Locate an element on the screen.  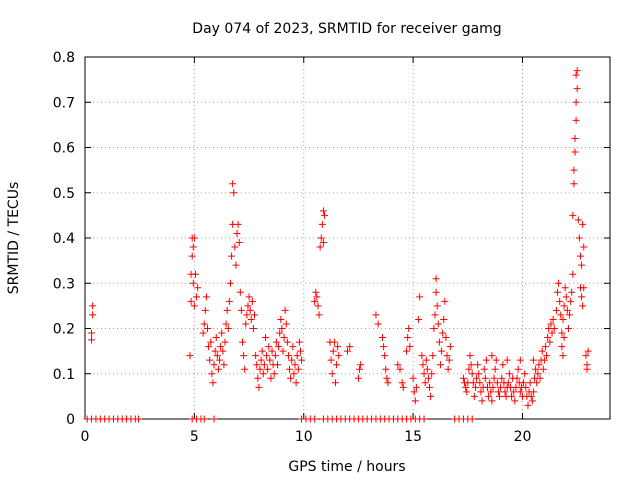
y-tick-label: 0.1 is located at coordinates (64, 375).